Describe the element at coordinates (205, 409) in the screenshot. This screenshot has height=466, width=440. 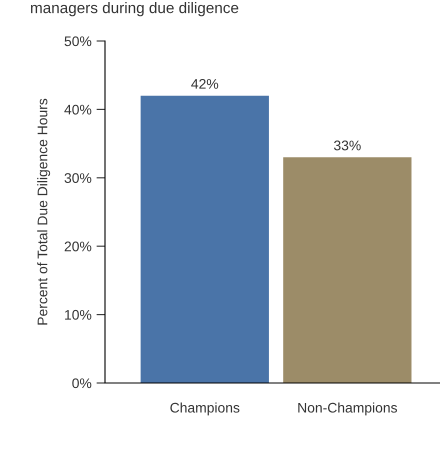
I see `x-tick-label: Champions` at that location.